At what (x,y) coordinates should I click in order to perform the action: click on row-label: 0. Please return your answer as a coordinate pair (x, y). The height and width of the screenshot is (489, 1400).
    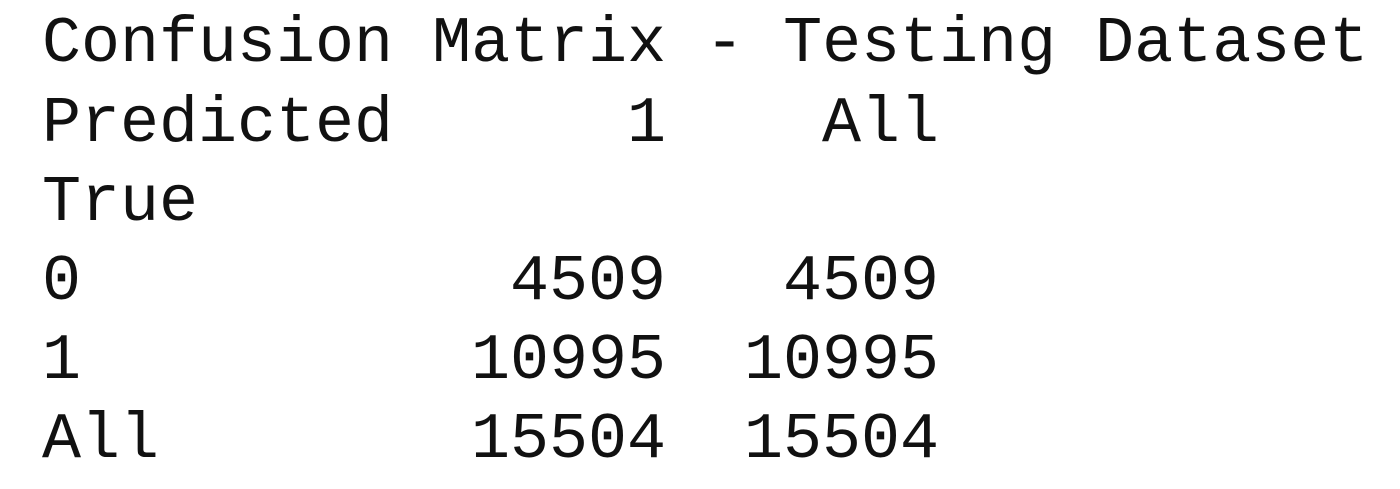
    Looking at the image, I should click on (62, 282).